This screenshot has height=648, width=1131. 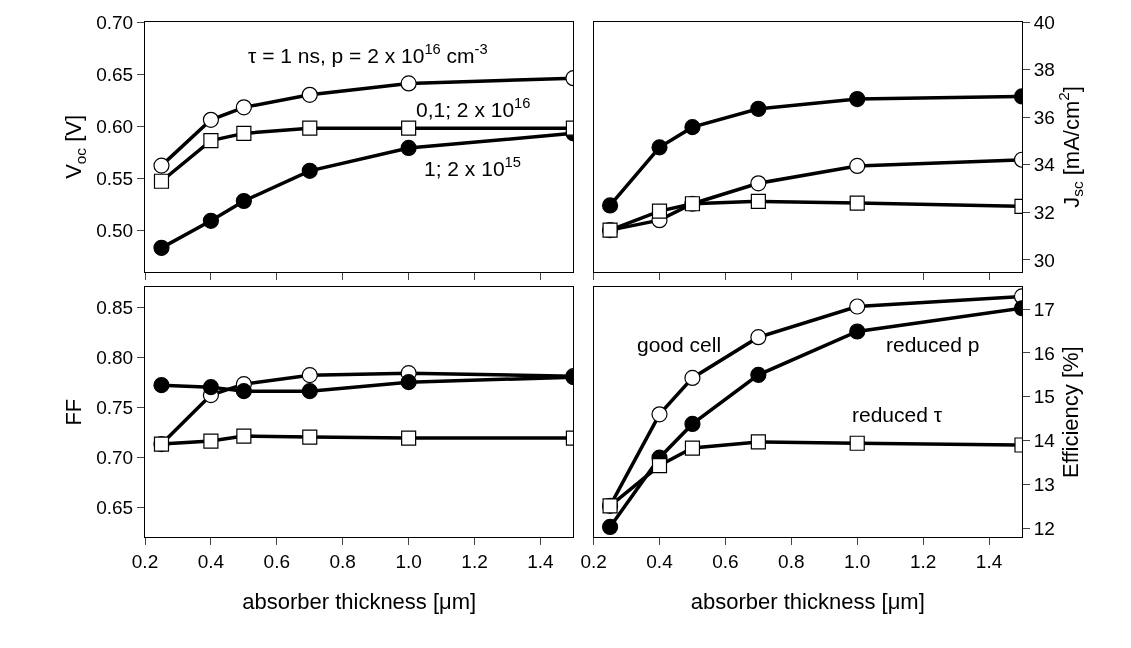 I want to click on y-tick-label: 0.75, so click(x=115, y=407).